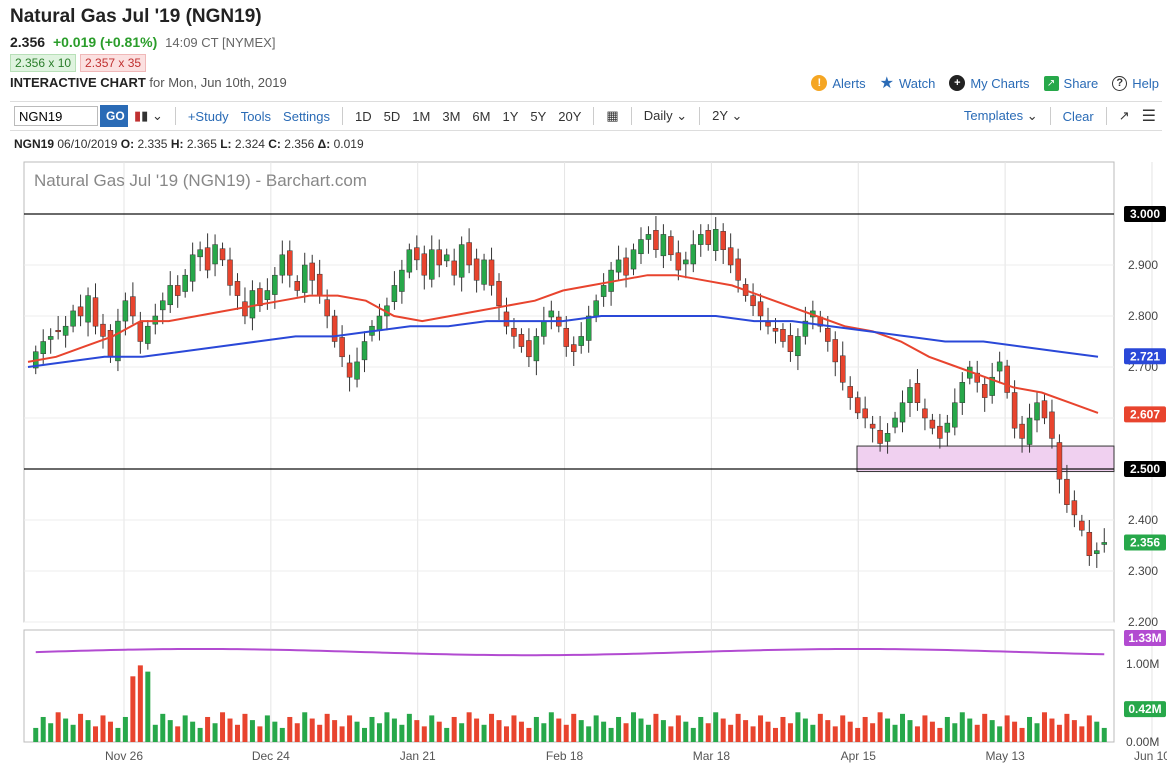 The image size is (1167, 768). I want to click on ohlc-date: 06/10/2019, so click(87, 144).